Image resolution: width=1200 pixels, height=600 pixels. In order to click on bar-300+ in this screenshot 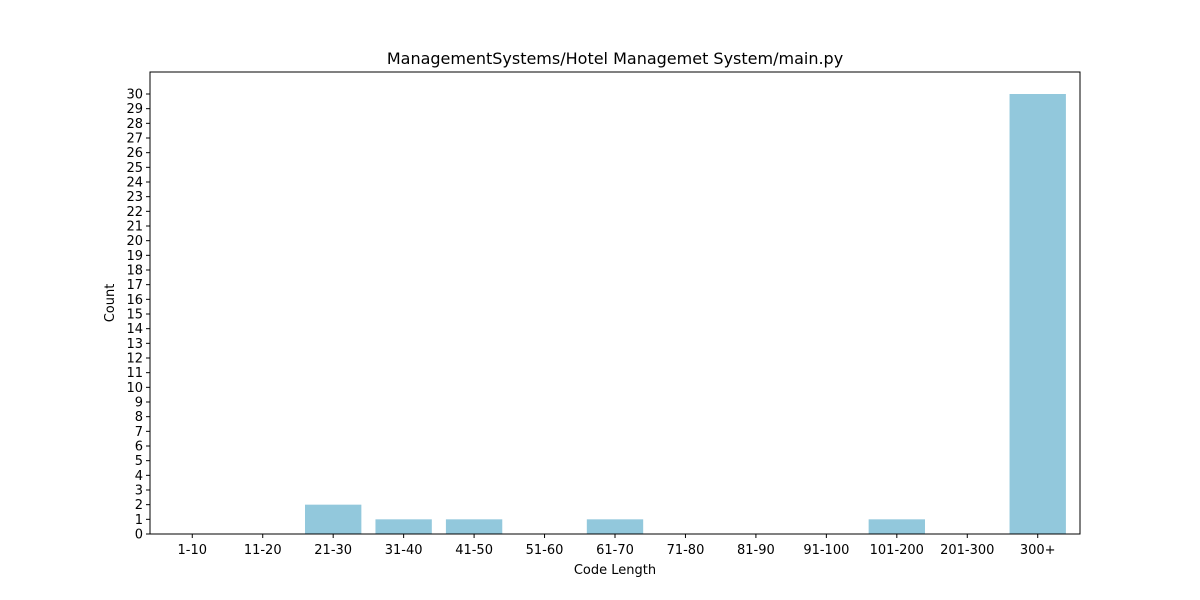, I will do `click(1037, 314)`.